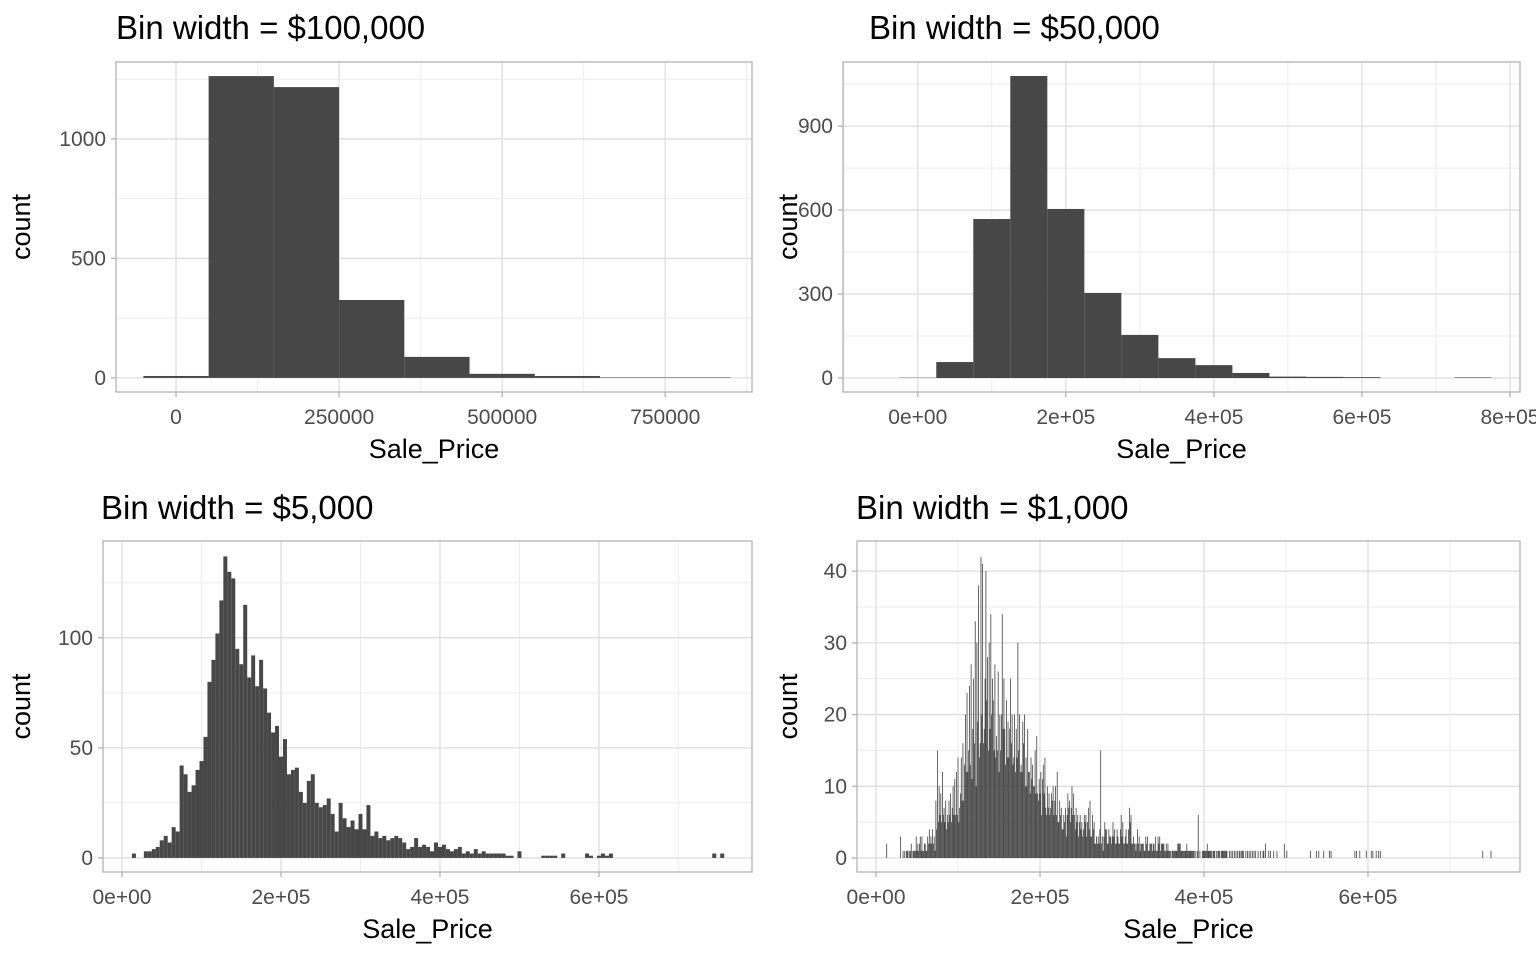  What do you see at coordinates (21, 226) in the screenshot?
I see `y-axis-title: count` at bounding box center [21, 226].